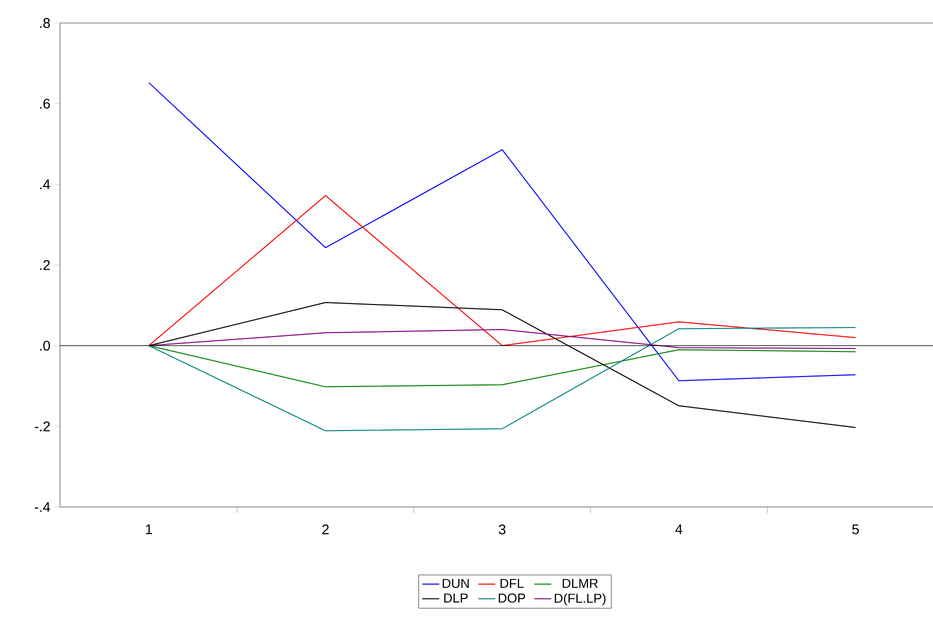 This screenshot has width=933, height=633. I want to click on x-tick-label: 5, so click(855, 529).